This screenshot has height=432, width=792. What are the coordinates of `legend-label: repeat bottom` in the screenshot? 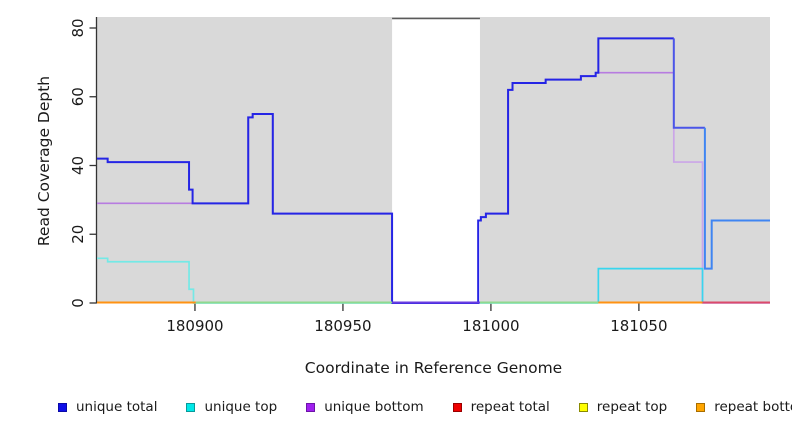 It's located at (753, 407).